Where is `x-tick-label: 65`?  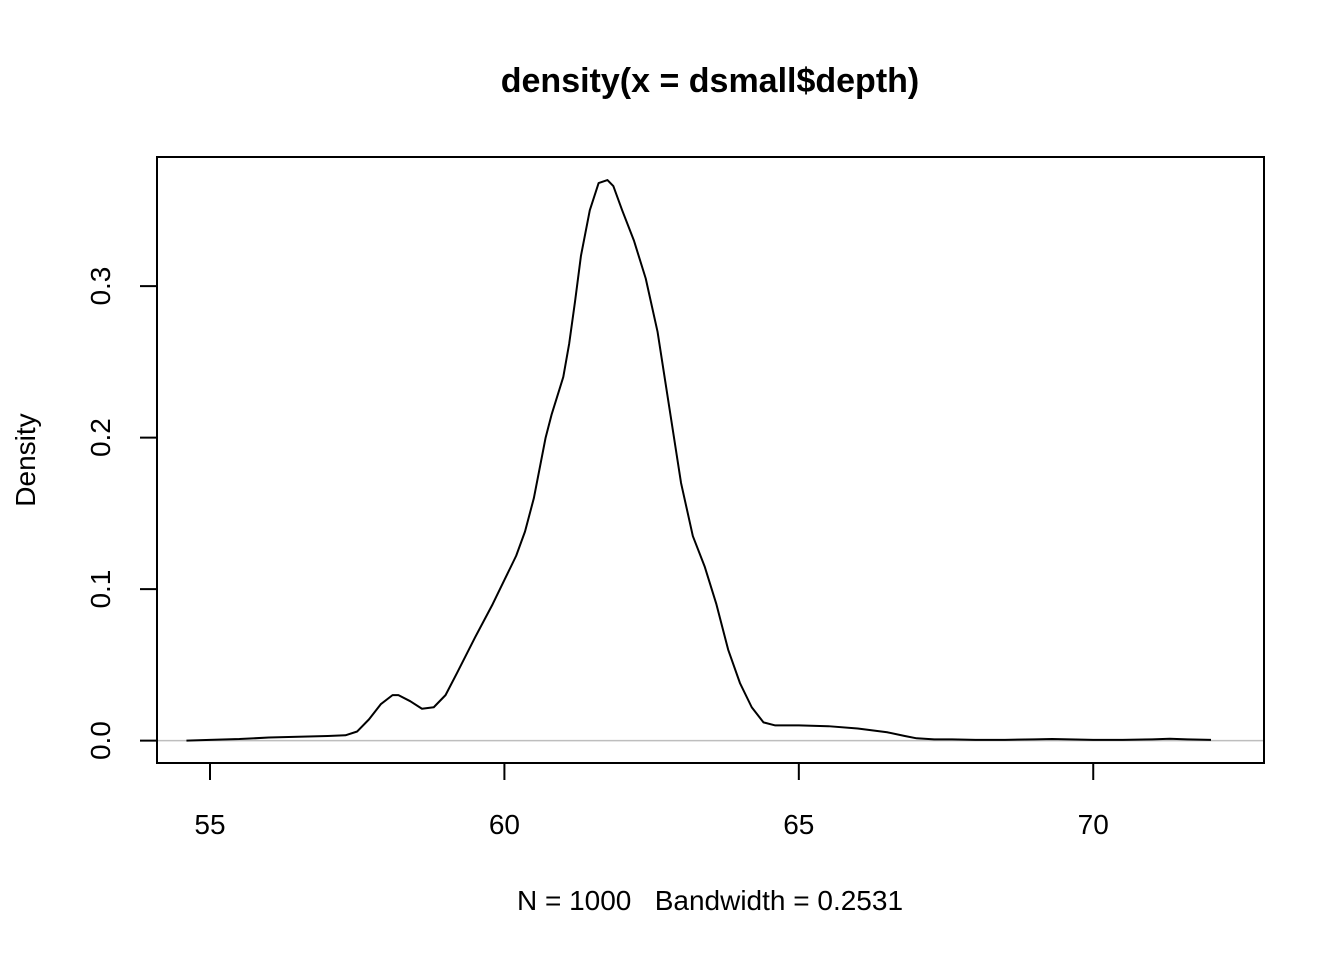
x-tick-label: 65 is located at coordinates (798, 824).